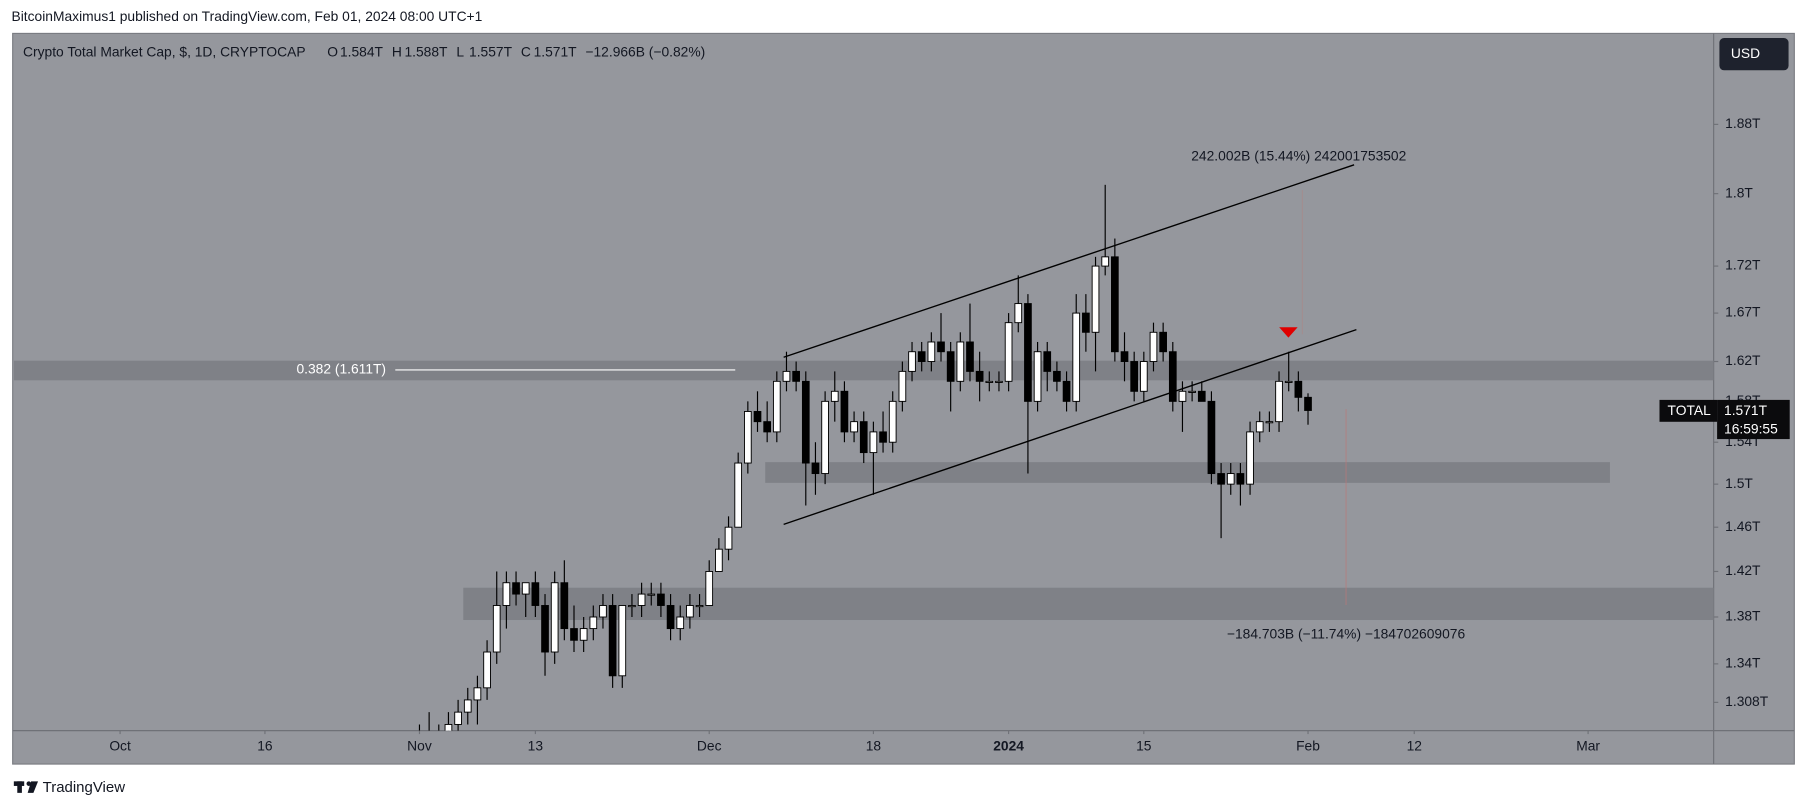  I want to click on y-tick-label: 1.62T, so click(1743, 360).